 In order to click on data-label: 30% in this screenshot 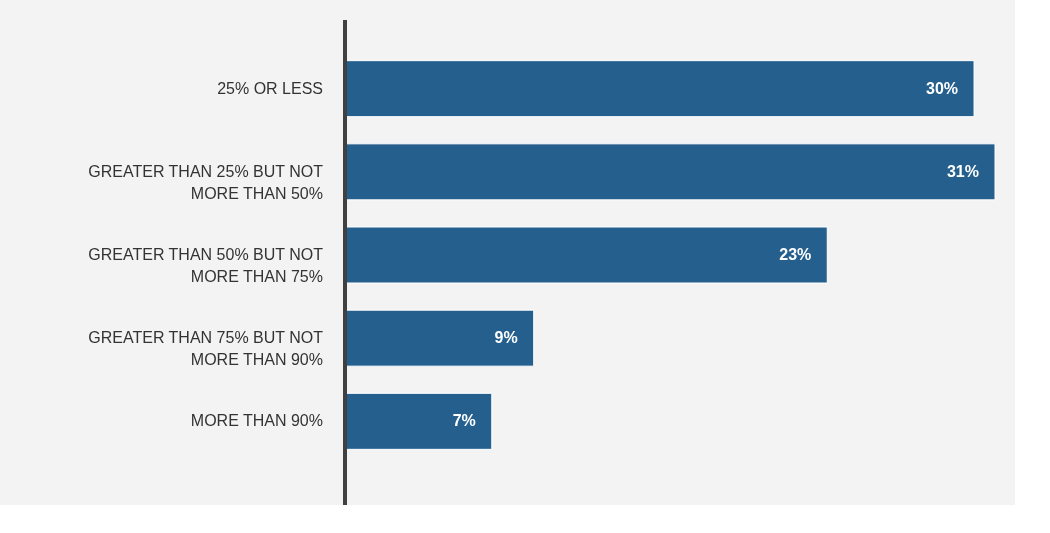, I will do `click(942, 88)`.